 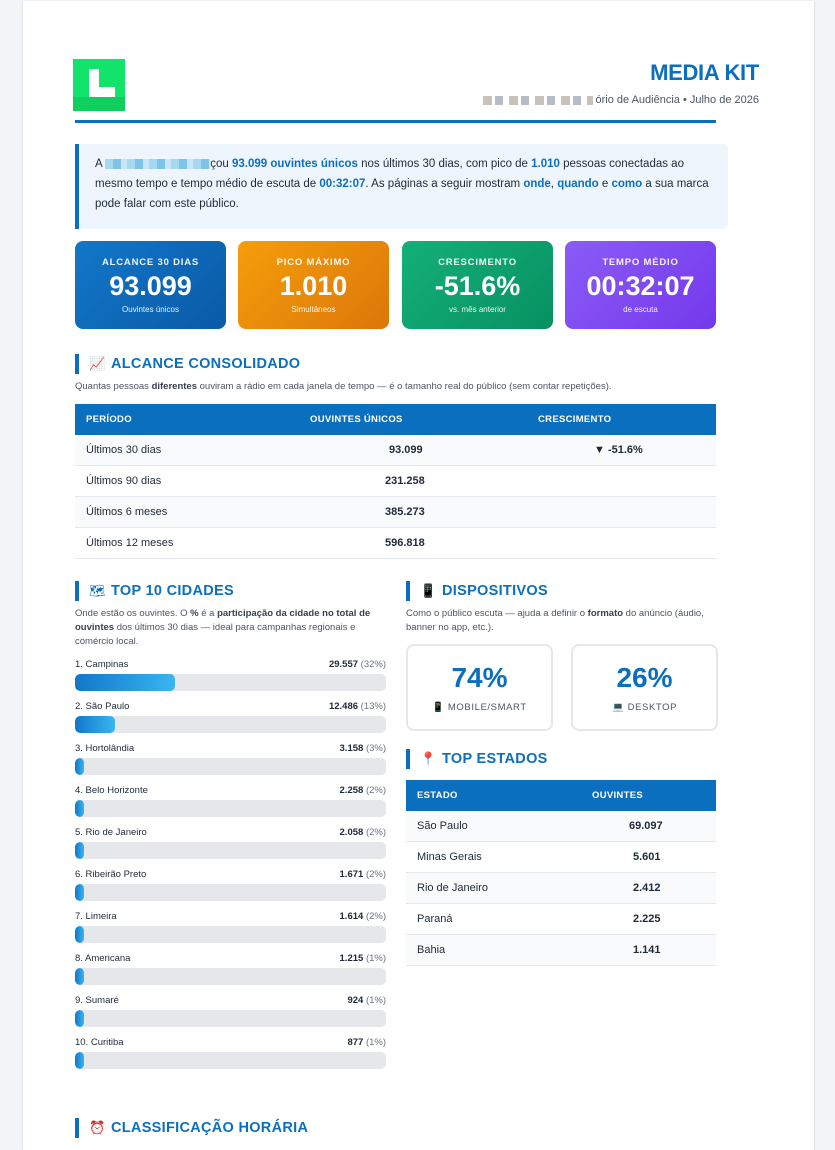 I want to click on city-value: 1.614 (2%), so click(x=362, y=916).